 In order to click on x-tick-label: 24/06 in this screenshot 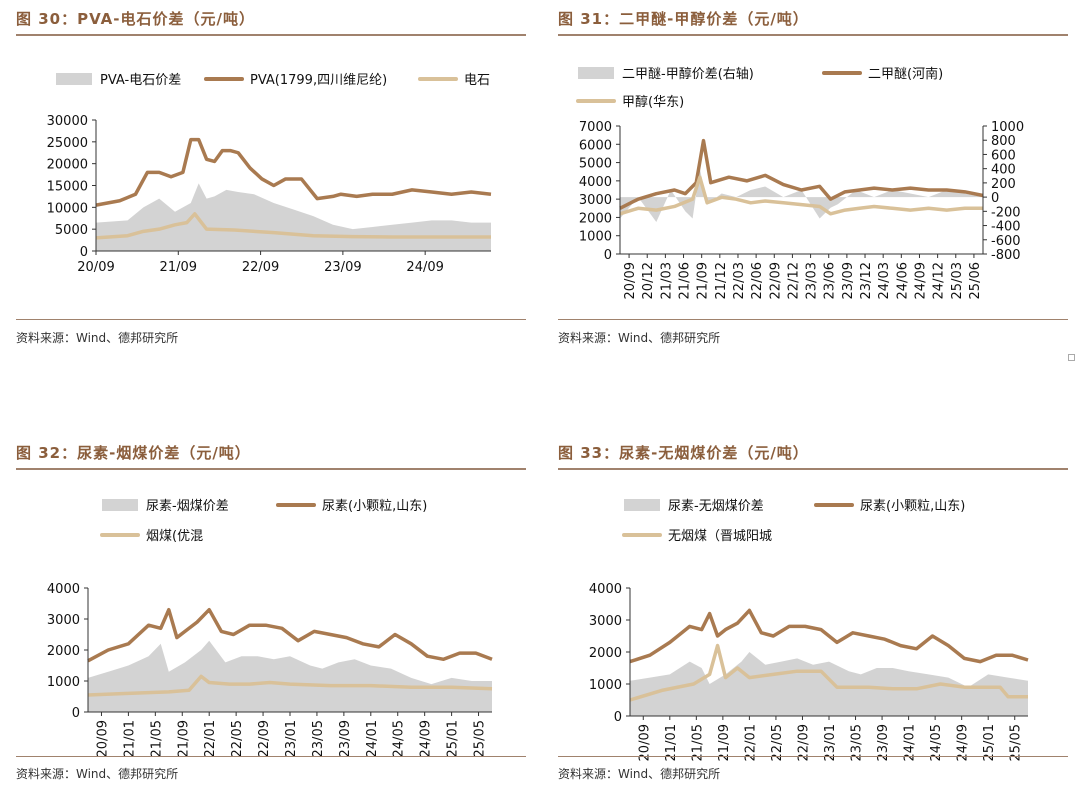, I will do `click(902, 280)`.